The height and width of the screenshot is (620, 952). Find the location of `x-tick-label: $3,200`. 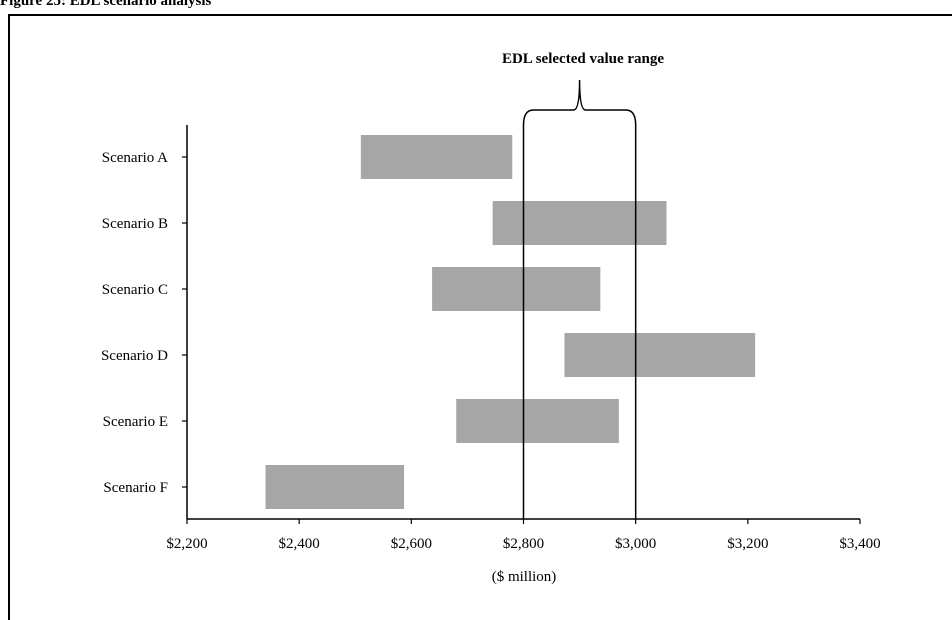

x-tick-label: $3,200 is located at coordinates (747, 544).